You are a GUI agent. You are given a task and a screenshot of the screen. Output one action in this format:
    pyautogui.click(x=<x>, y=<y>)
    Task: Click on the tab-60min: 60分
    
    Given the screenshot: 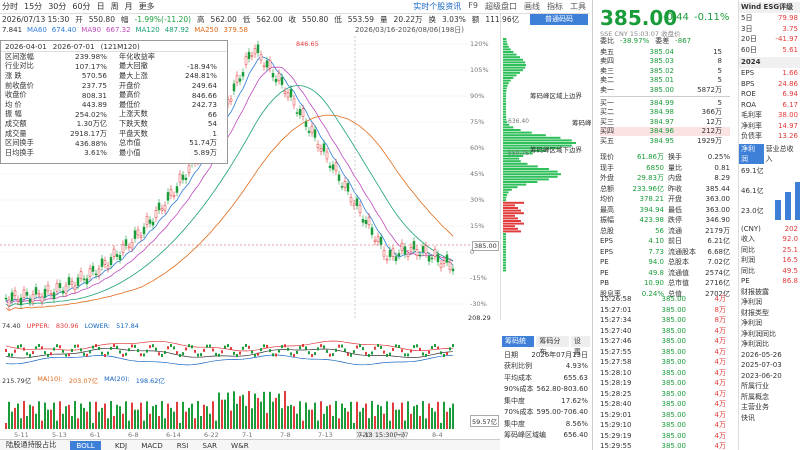 What is the action you would take?
    pyautogui.click(x=81, y=6)
    